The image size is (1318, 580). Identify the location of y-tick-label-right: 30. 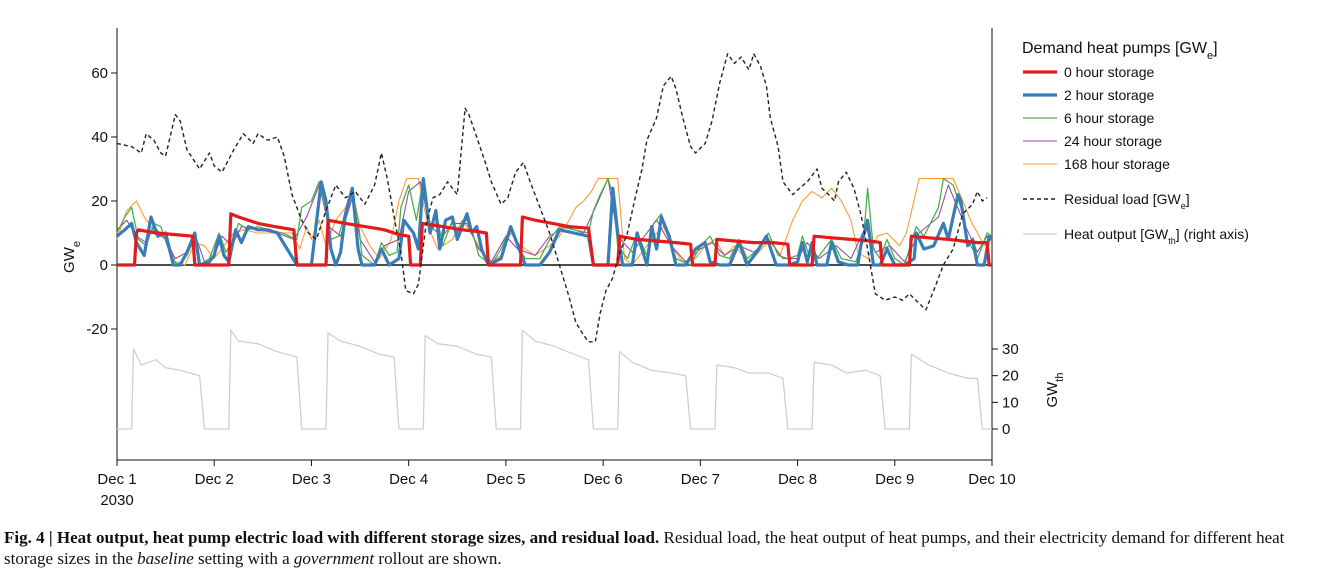
(1010, 349).